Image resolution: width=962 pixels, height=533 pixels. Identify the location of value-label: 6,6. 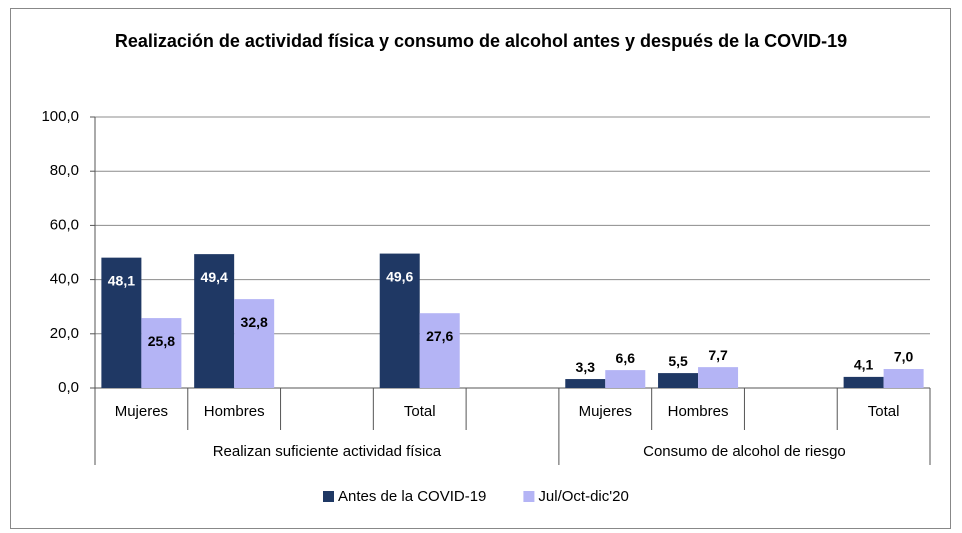
(626, 358).